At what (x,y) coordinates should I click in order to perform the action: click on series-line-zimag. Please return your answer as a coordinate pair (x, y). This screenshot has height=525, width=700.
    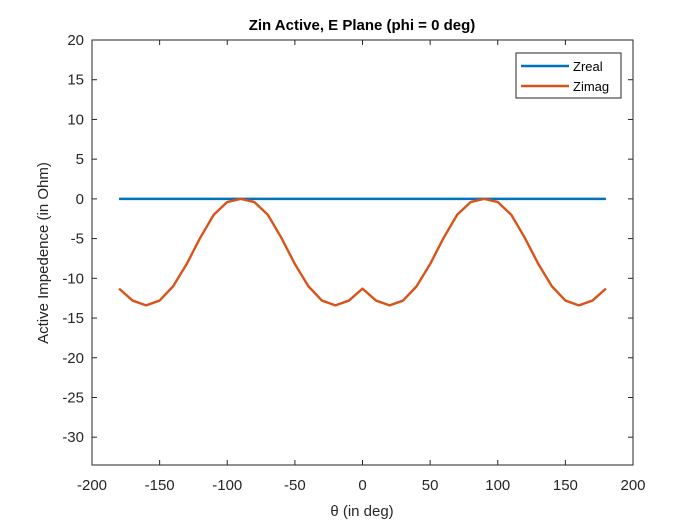
    Looking at the image, I should click on (362, 252).